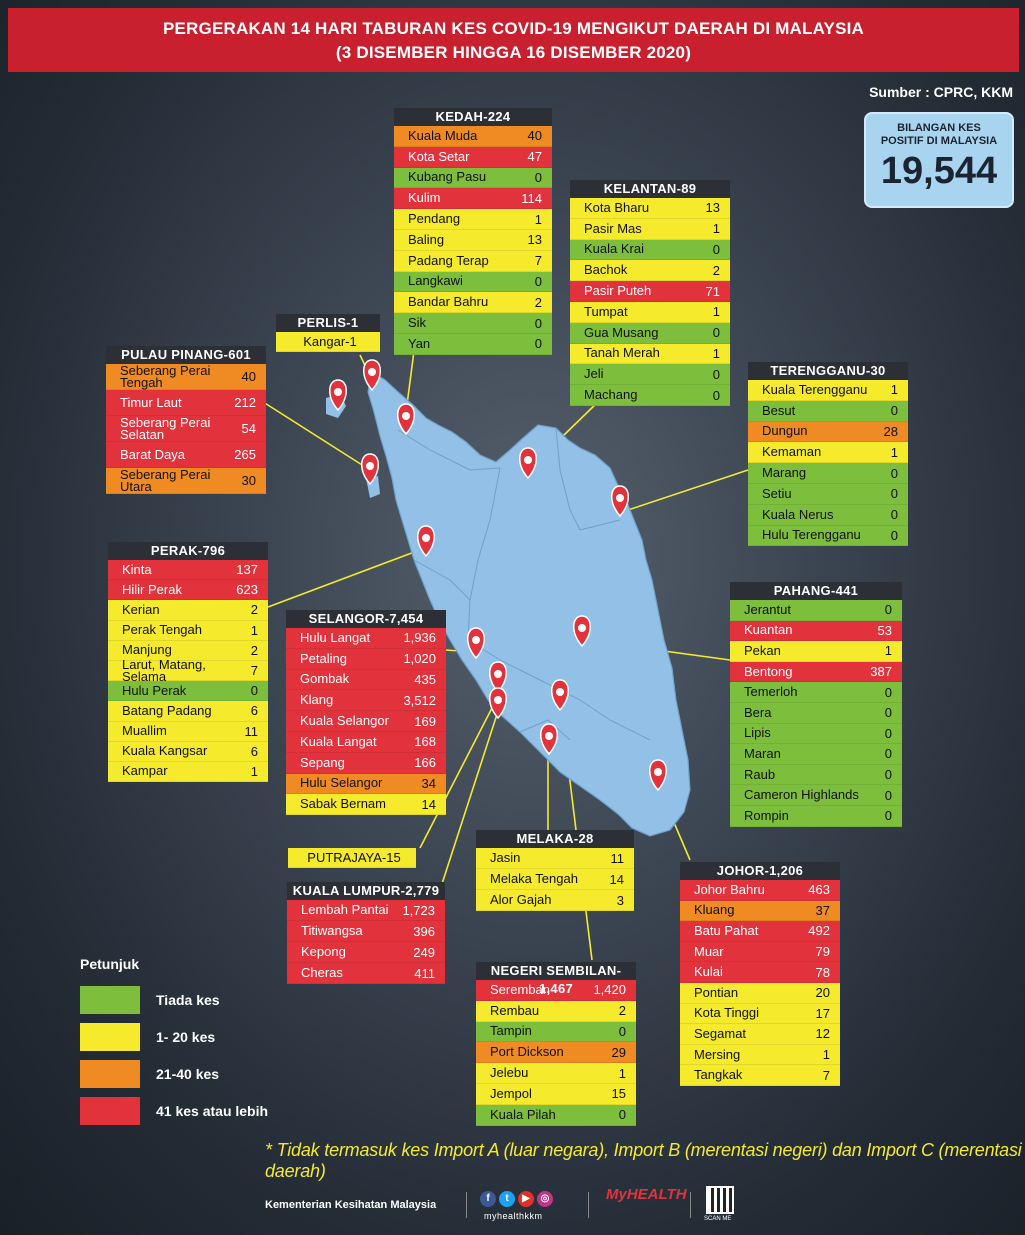 The image size is (1025, 1235). I want to click on district-name: Batu Pahat, so click(726, 930).